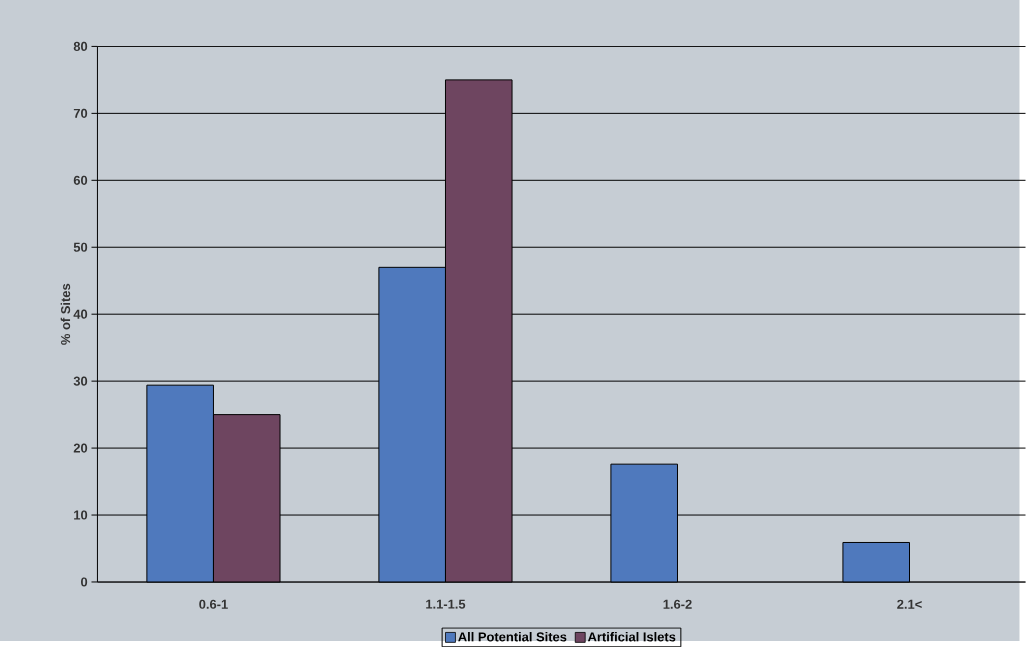  Describe the element at coordinates (80, 247) in the screenshot. I see `y-tick-label: 50` at that location.